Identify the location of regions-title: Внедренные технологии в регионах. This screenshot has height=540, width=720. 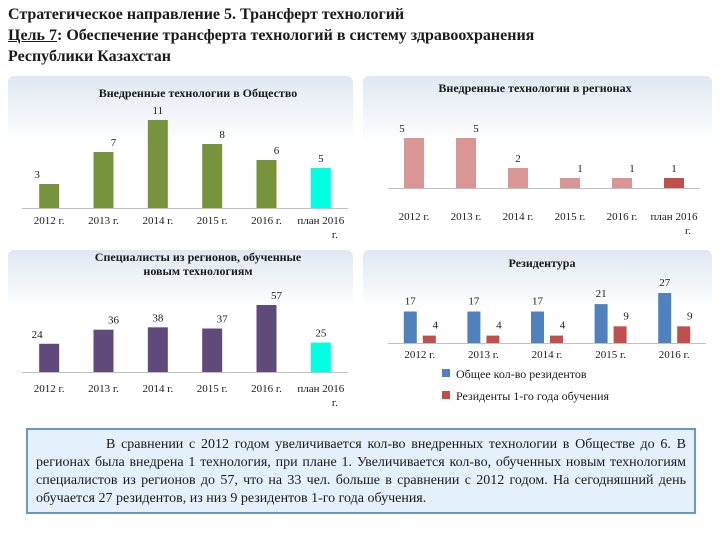
(534, 88).